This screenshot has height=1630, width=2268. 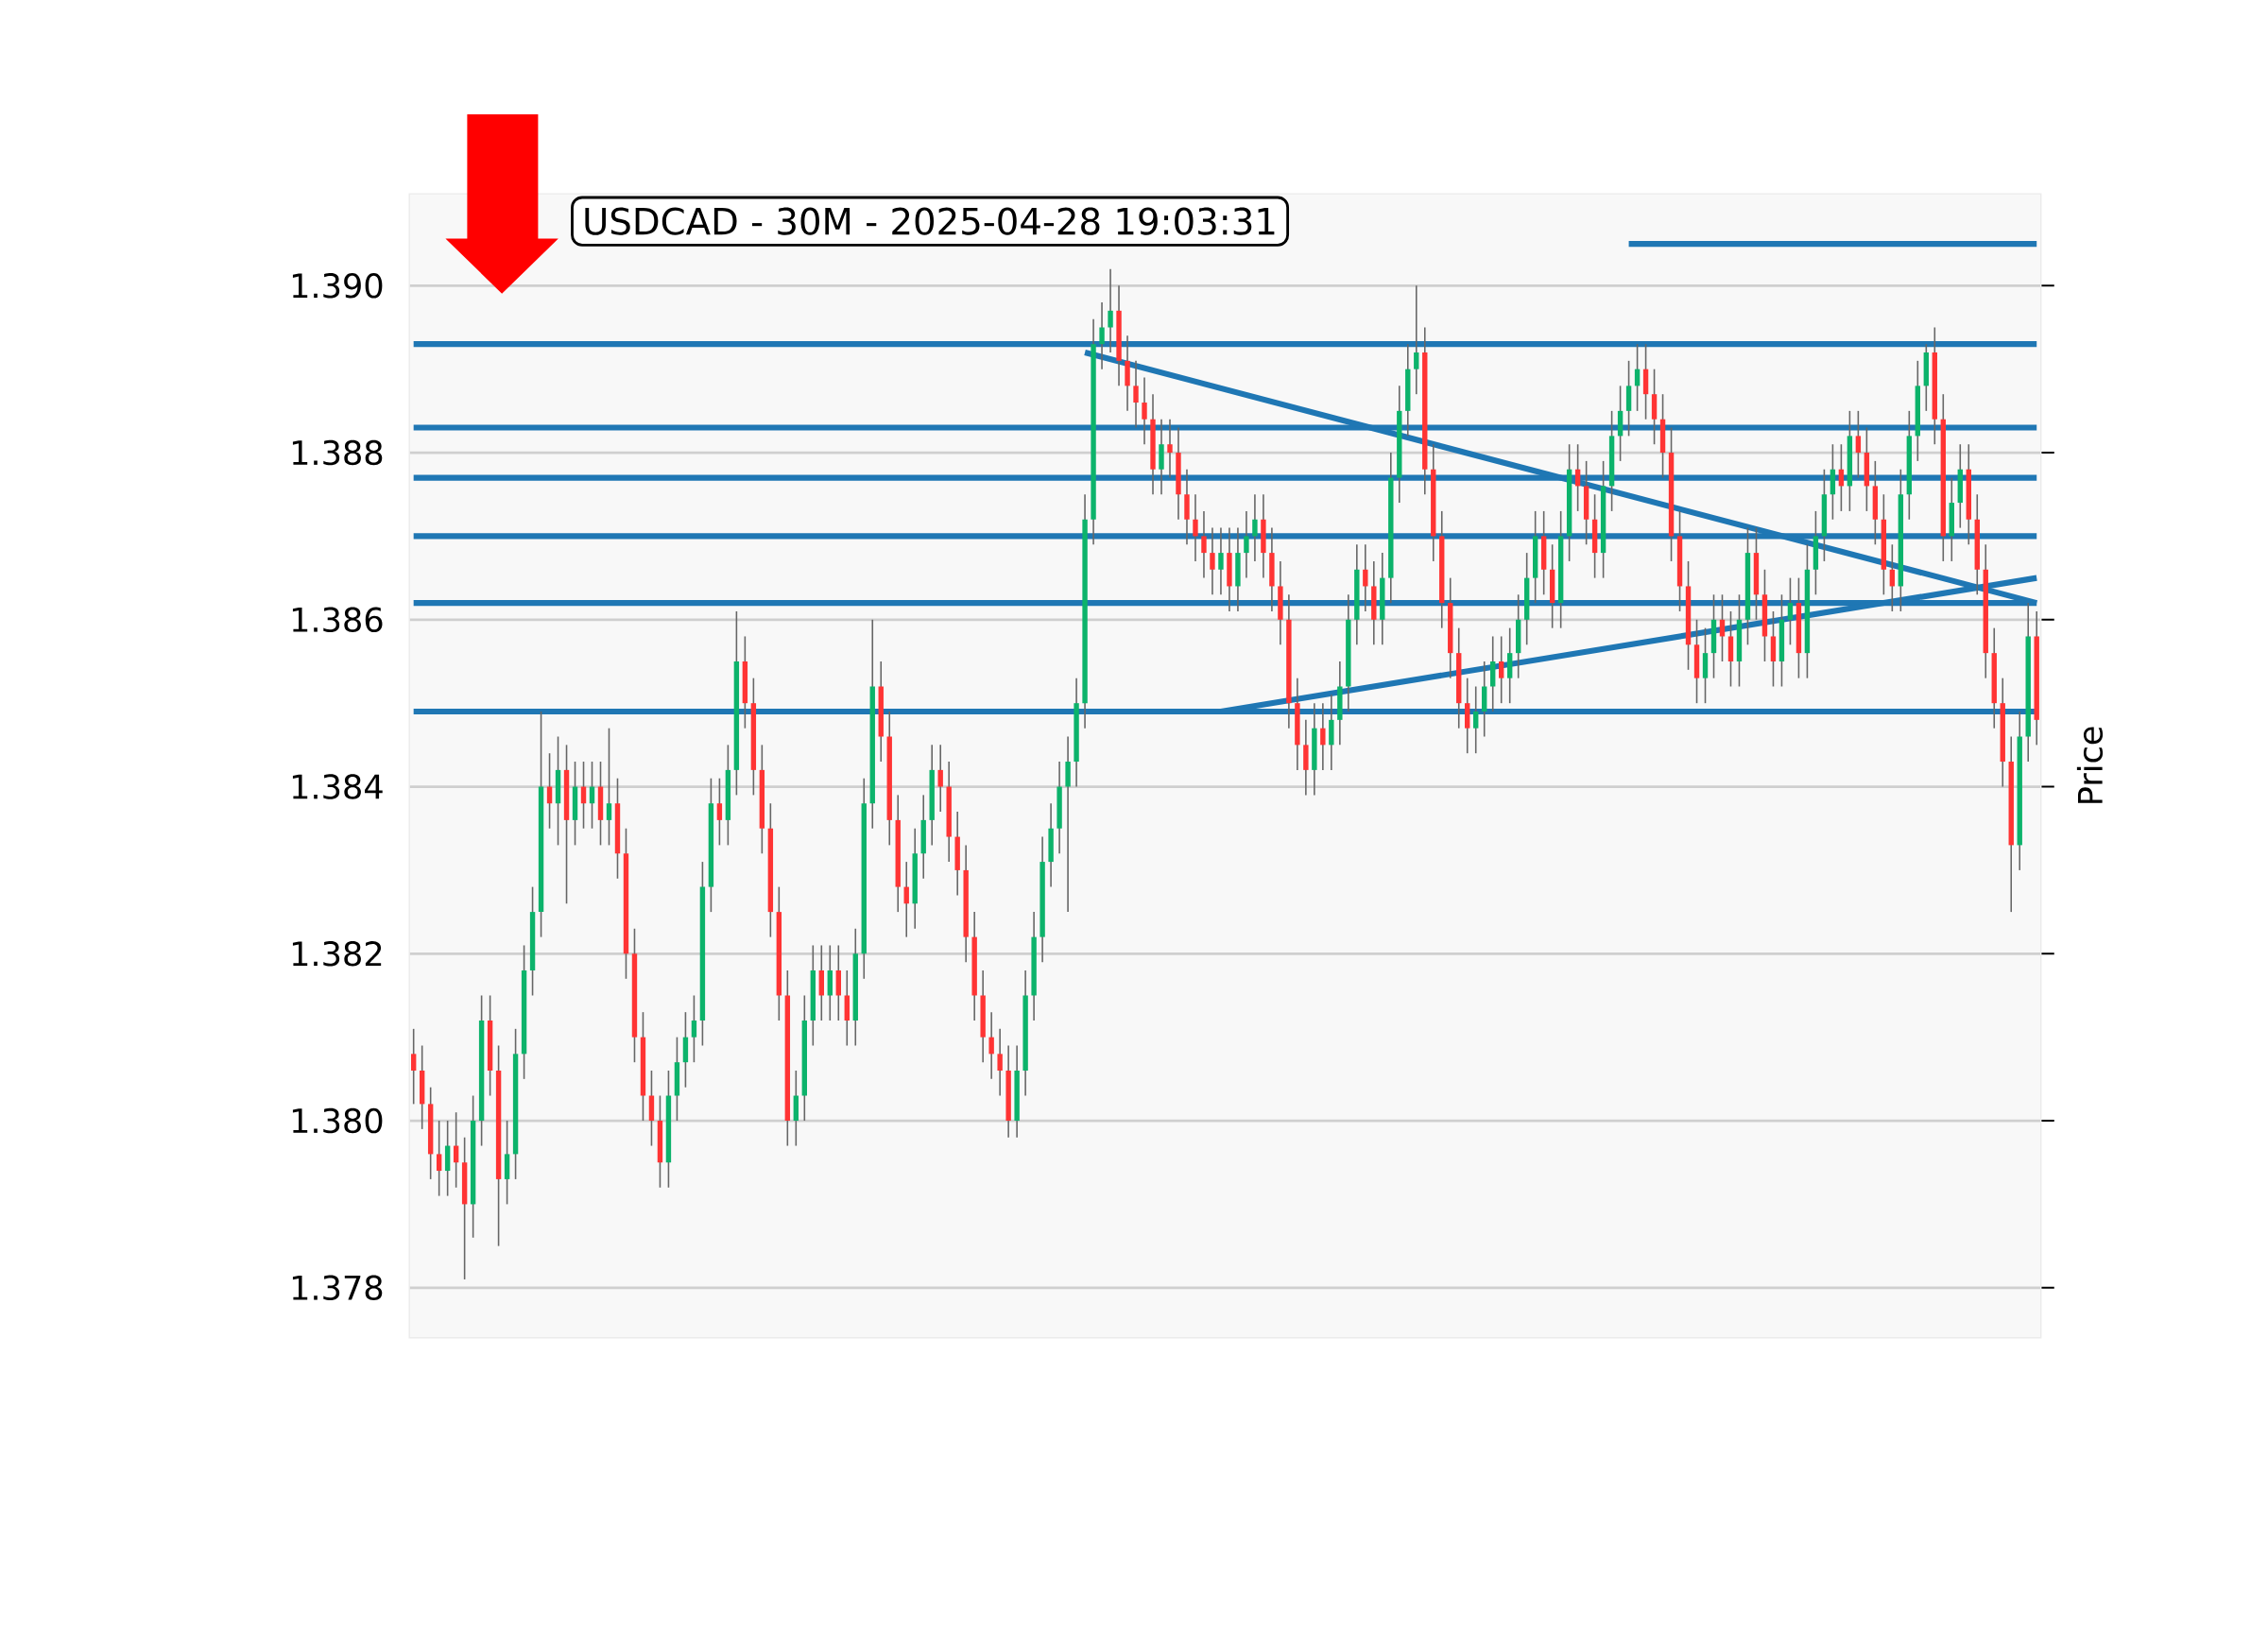 What do you see at coordinates (337, 453) in the screenshot?
I see `y-tick-label: 1.388` at bounding box center [337, 453].